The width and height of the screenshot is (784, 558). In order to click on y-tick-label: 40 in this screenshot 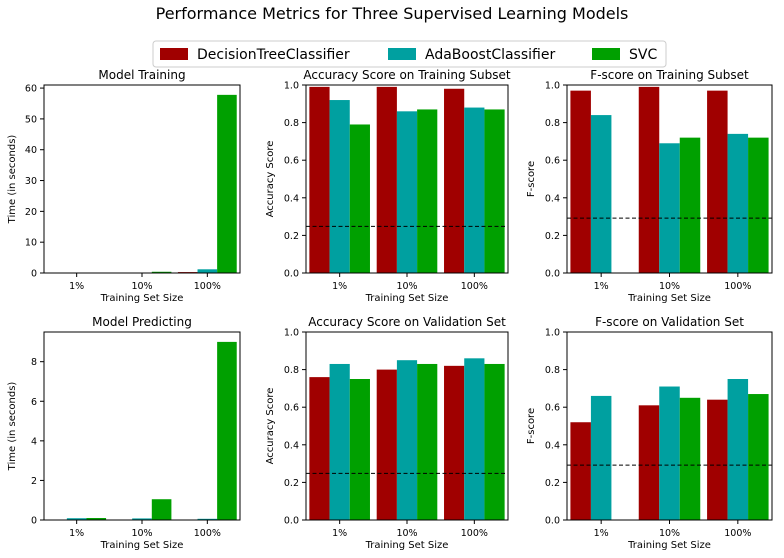, I will do `click(31, 150)`.